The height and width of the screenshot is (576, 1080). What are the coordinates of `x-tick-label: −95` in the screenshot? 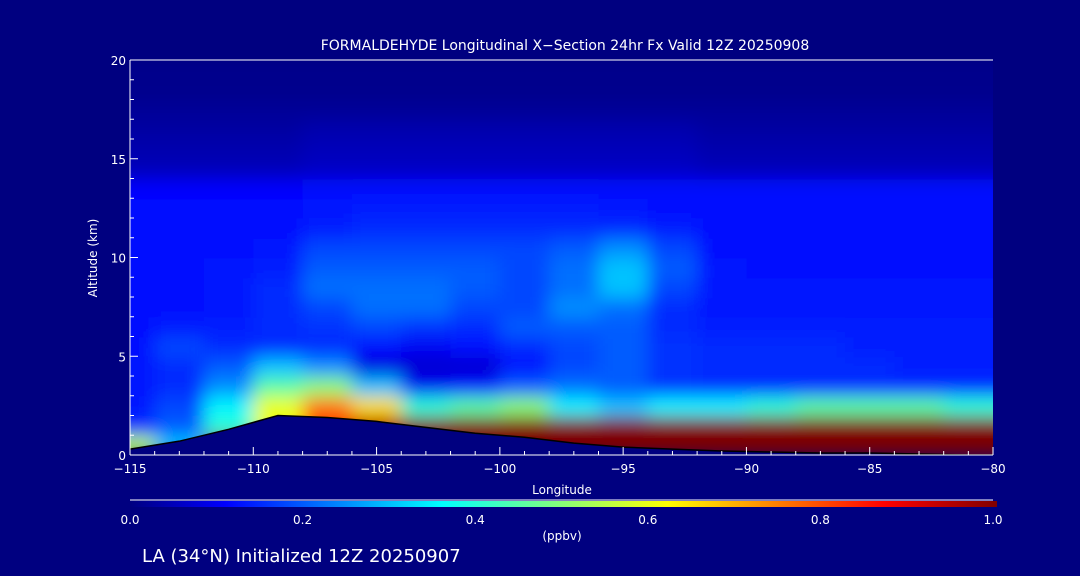 It's located at (622, 469).